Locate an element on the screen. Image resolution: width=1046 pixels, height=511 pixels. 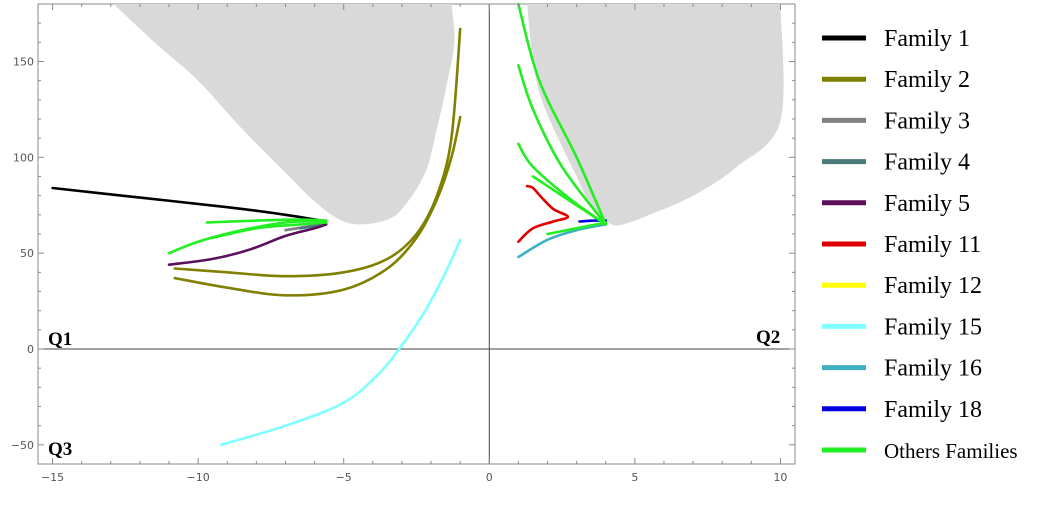
y-tick-label: 100 is located at coordinates (23, 157).